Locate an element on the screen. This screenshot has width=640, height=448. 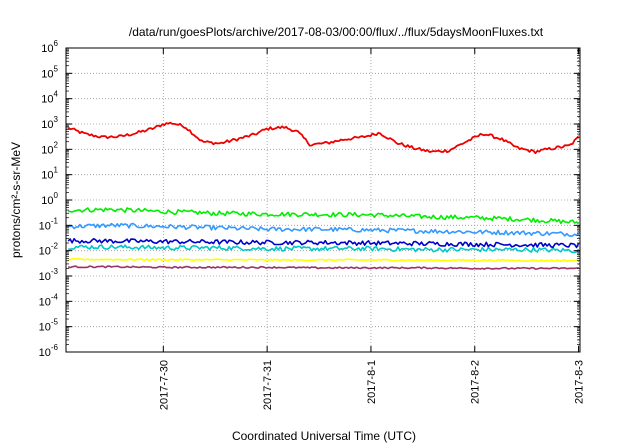
y-tick-label: 10⁻⁵ is located at coordinates (49, 326).